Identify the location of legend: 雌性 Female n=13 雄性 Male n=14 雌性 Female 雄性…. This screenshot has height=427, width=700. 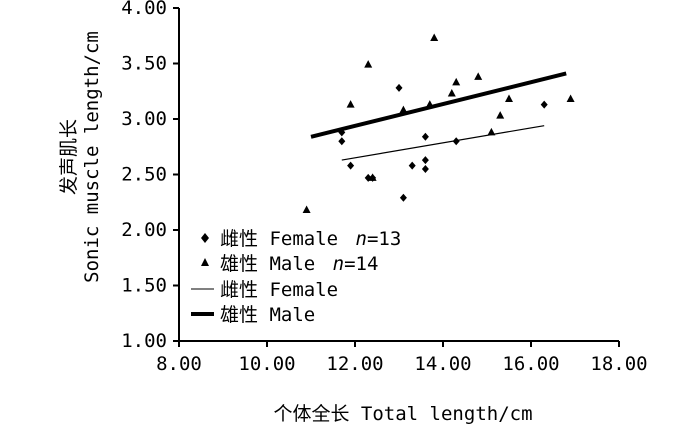
(296, 277).